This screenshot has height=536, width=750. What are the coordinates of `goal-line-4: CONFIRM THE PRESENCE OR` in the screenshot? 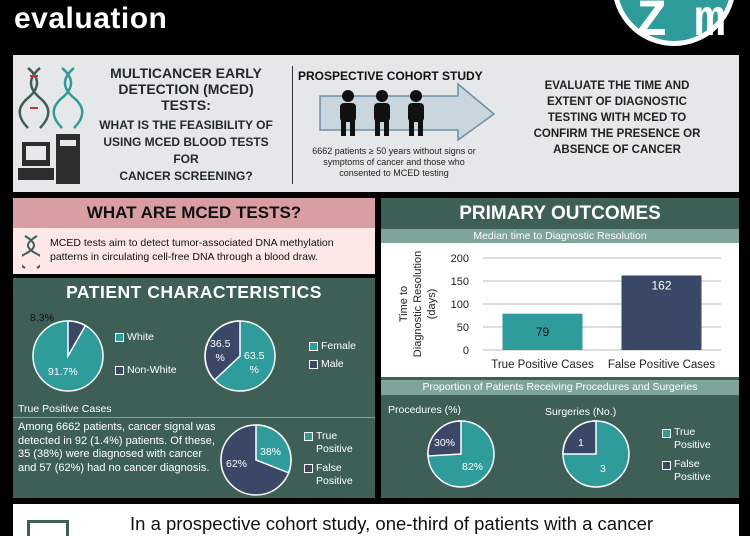 It's located at (617, 134).